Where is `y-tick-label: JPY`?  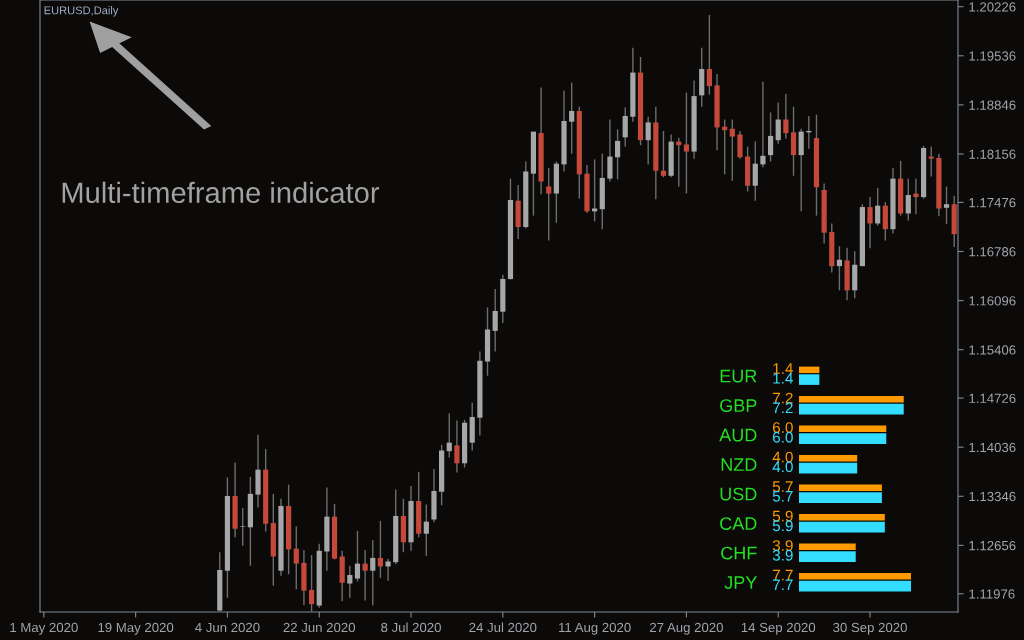 y-tick-label: JPY is located at coordinates (740, 582).